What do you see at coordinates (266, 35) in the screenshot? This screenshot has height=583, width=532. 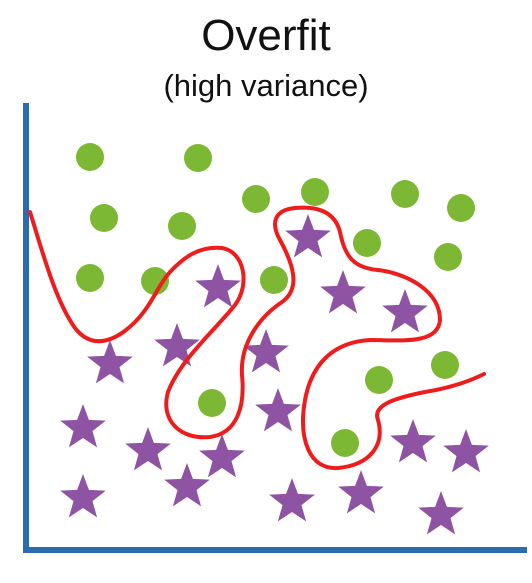 I see `diagram-title: Overfit` at bounding box center [266, 35].